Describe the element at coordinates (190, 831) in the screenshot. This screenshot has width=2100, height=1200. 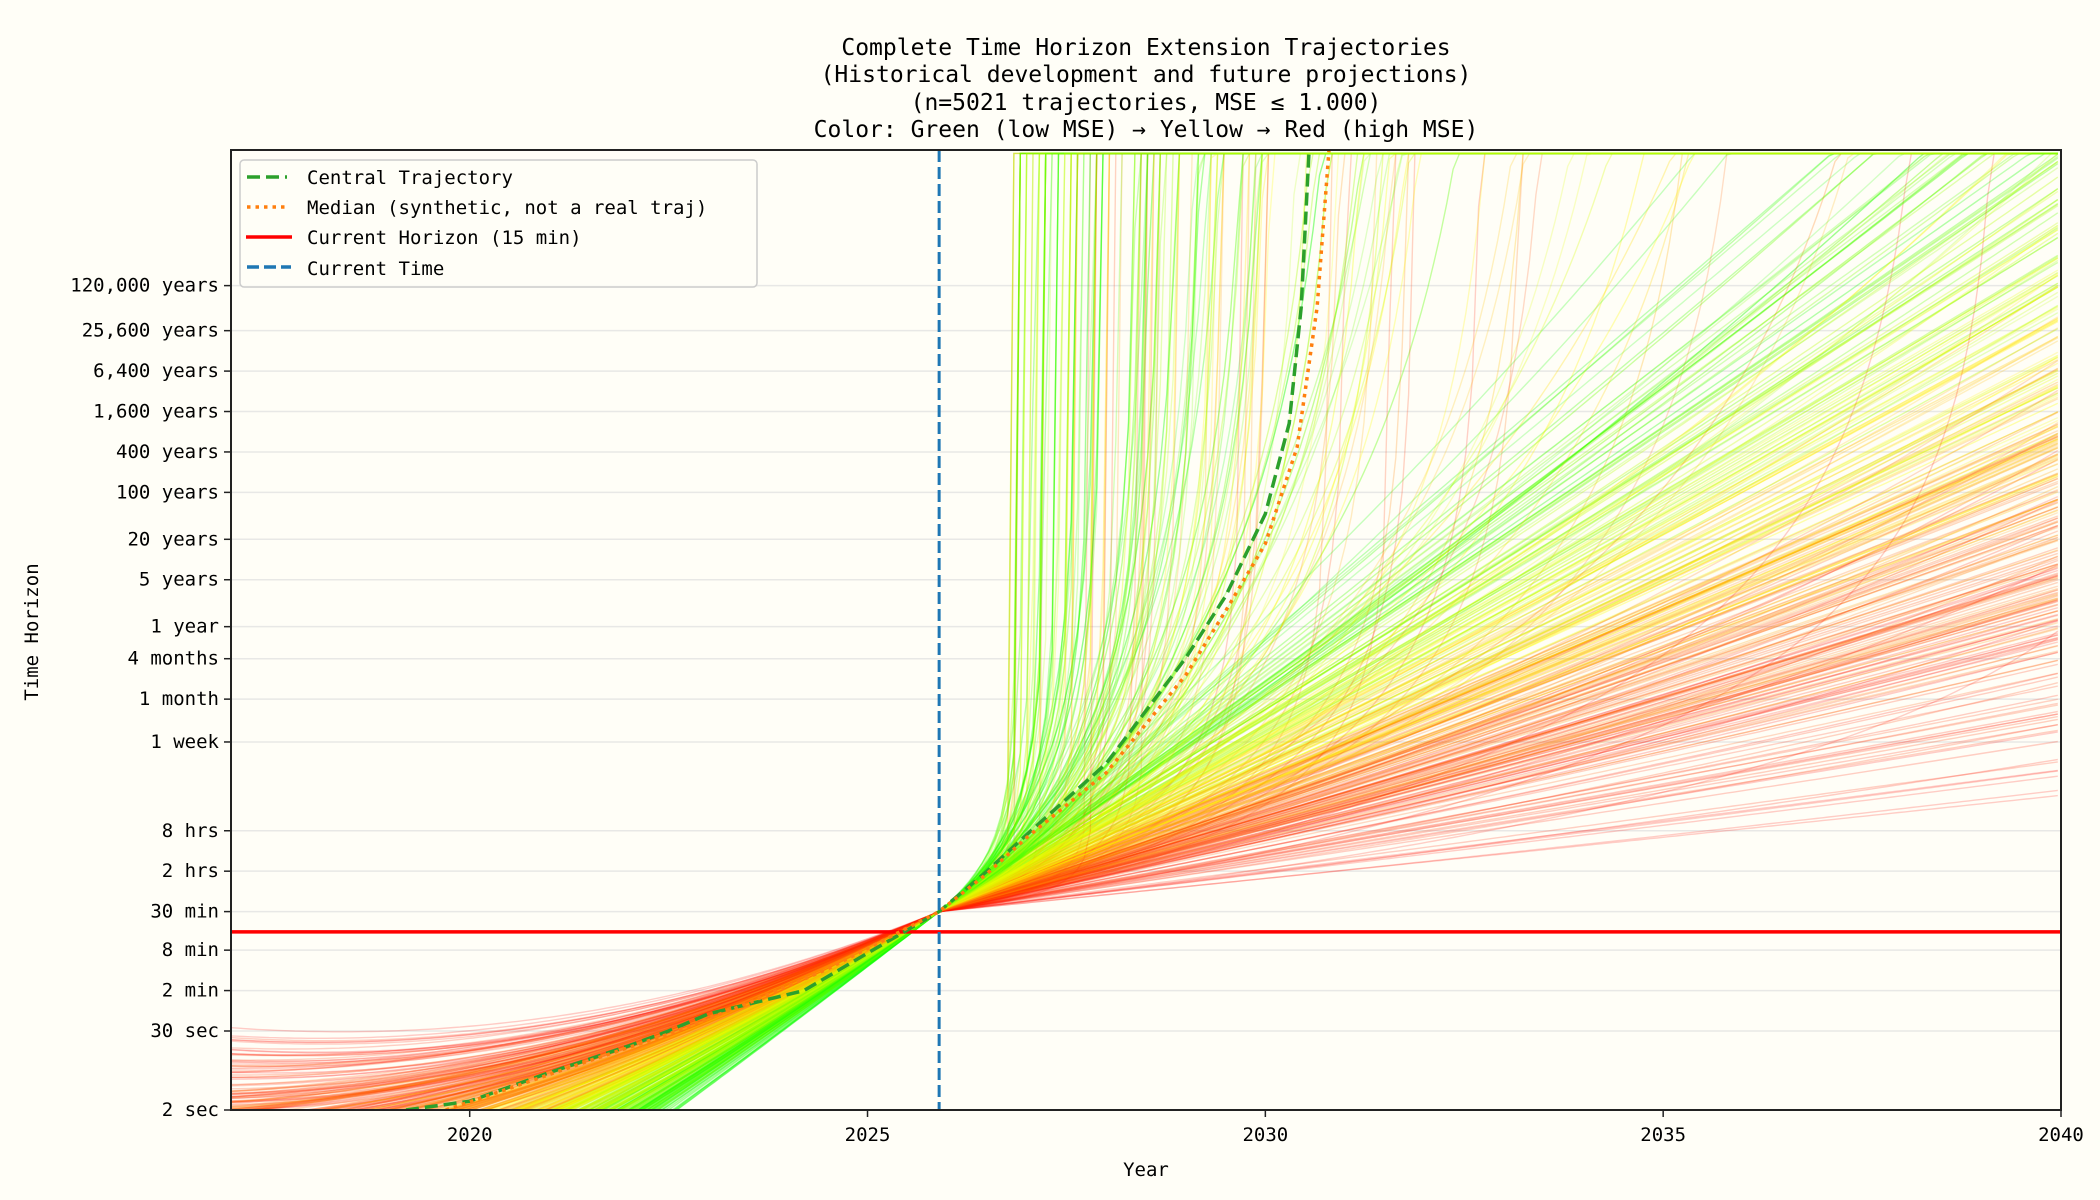
I see `y-tick-label: 8 hrs` at that location.